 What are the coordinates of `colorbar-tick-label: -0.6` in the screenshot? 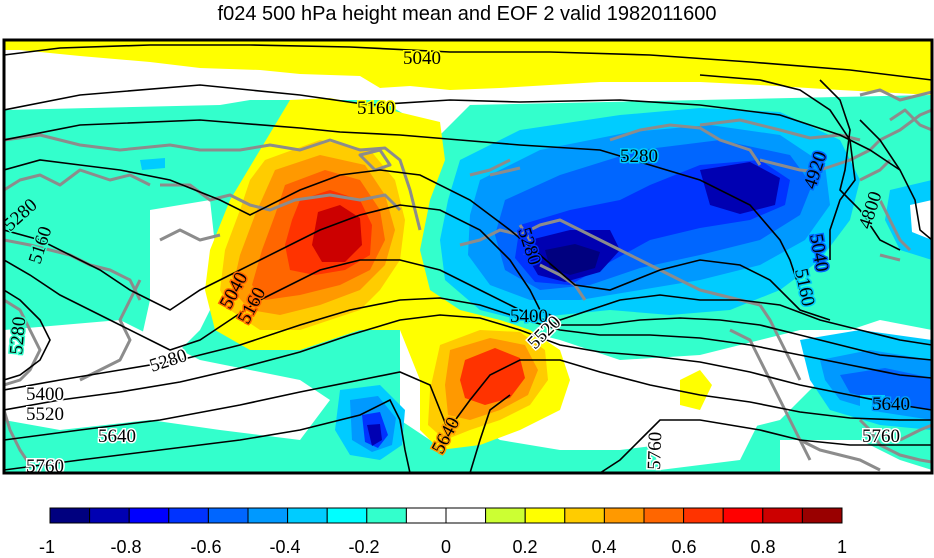 It's located at (206, 547).